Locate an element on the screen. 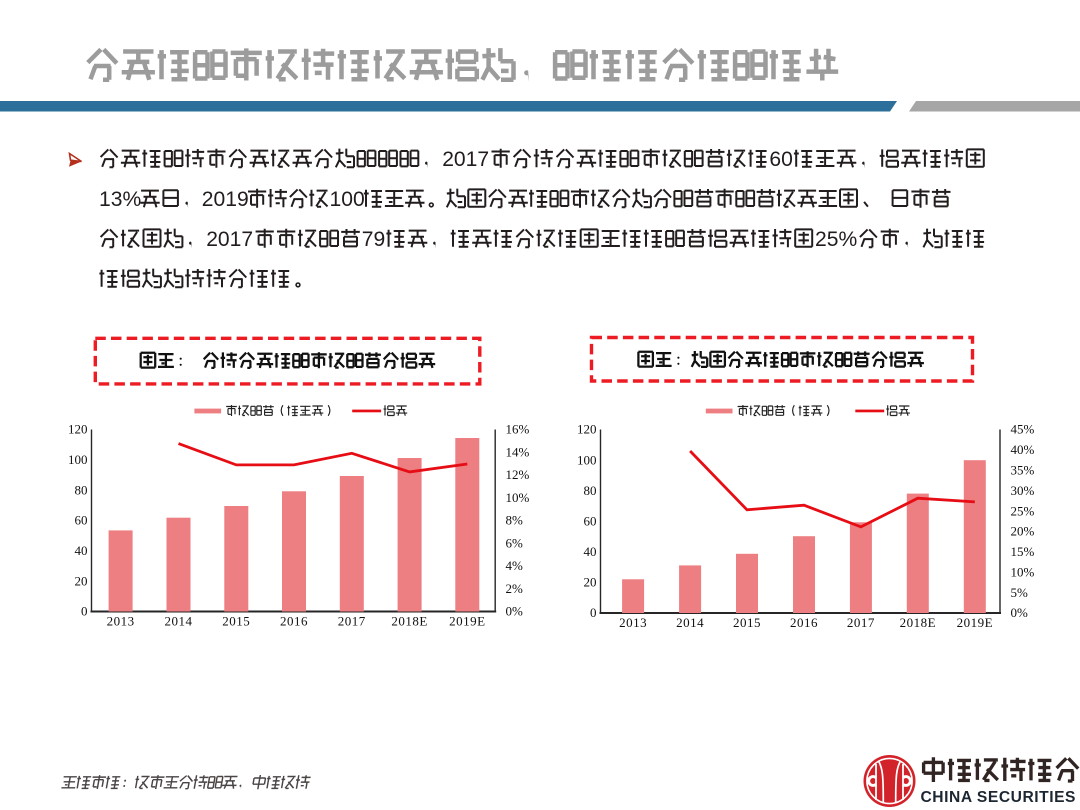  svg-text: 12% is located at coordinates (518, 474).